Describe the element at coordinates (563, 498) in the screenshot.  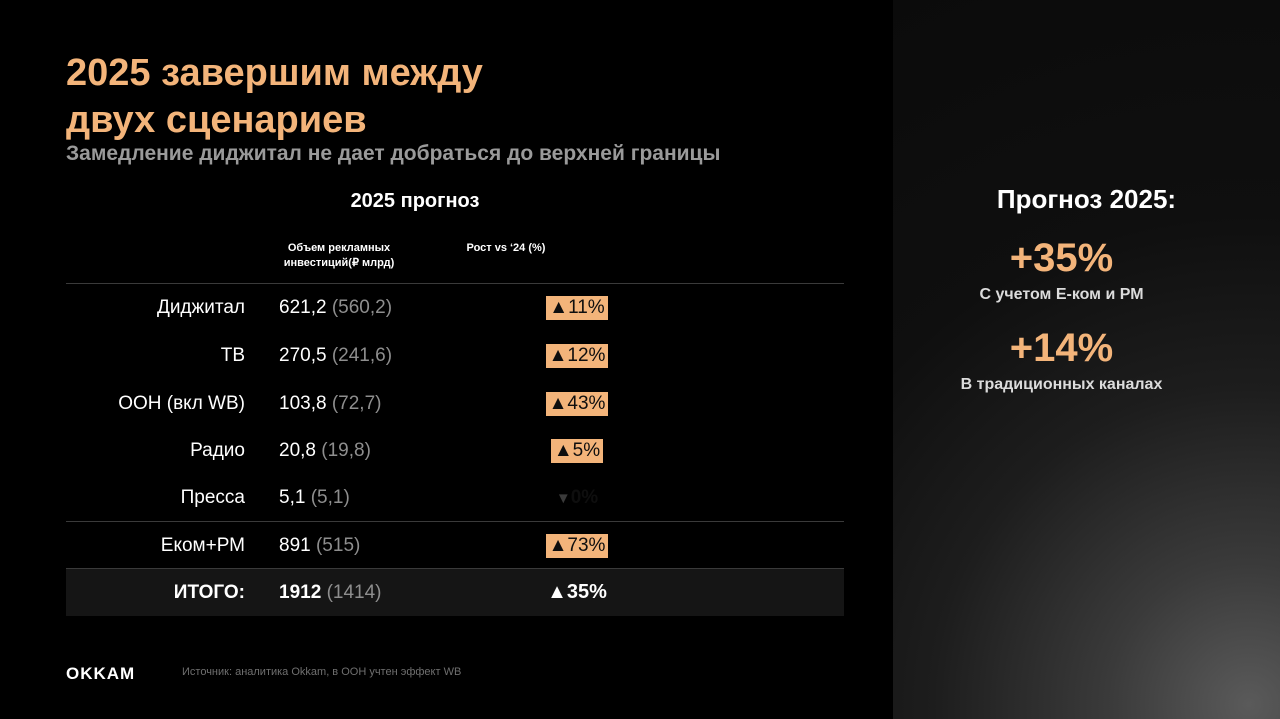
I see `arrow-down-icon: ▼` at that location.